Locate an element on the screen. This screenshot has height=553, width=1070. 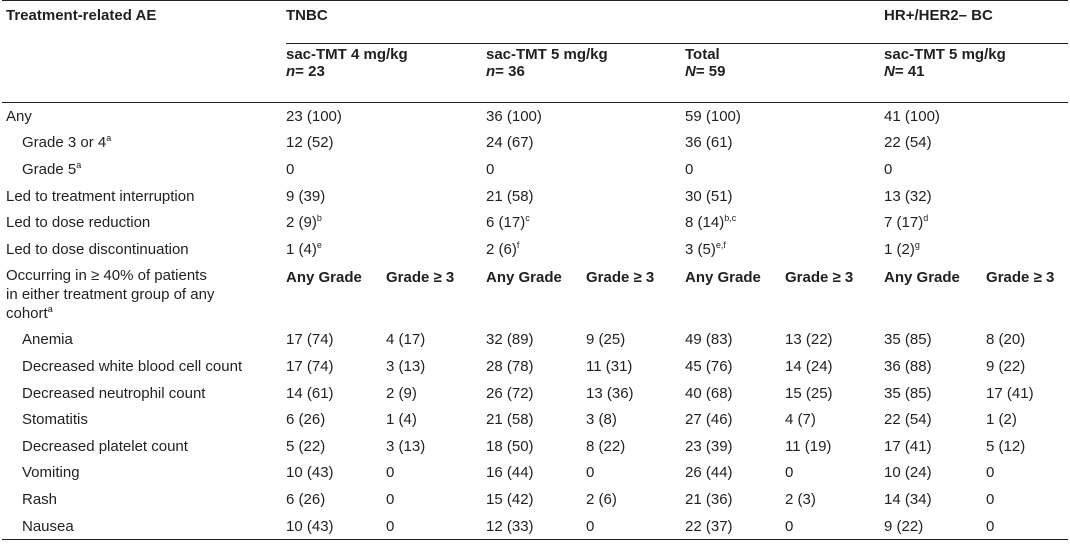
ae-label: Decreased white blood cell count is located at coordinates (132, 366).